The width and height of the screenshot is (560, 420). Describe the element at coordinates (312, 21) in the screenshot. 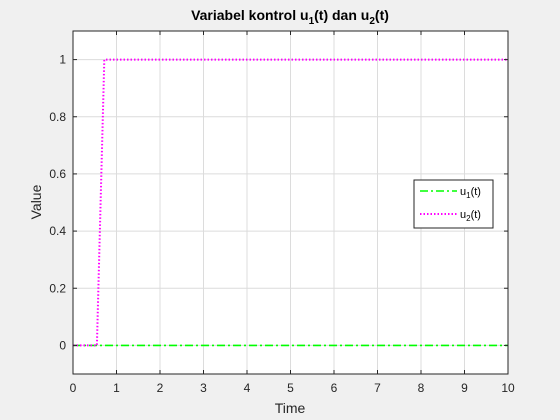

I see `chart-title-sub1: 1` at that location.